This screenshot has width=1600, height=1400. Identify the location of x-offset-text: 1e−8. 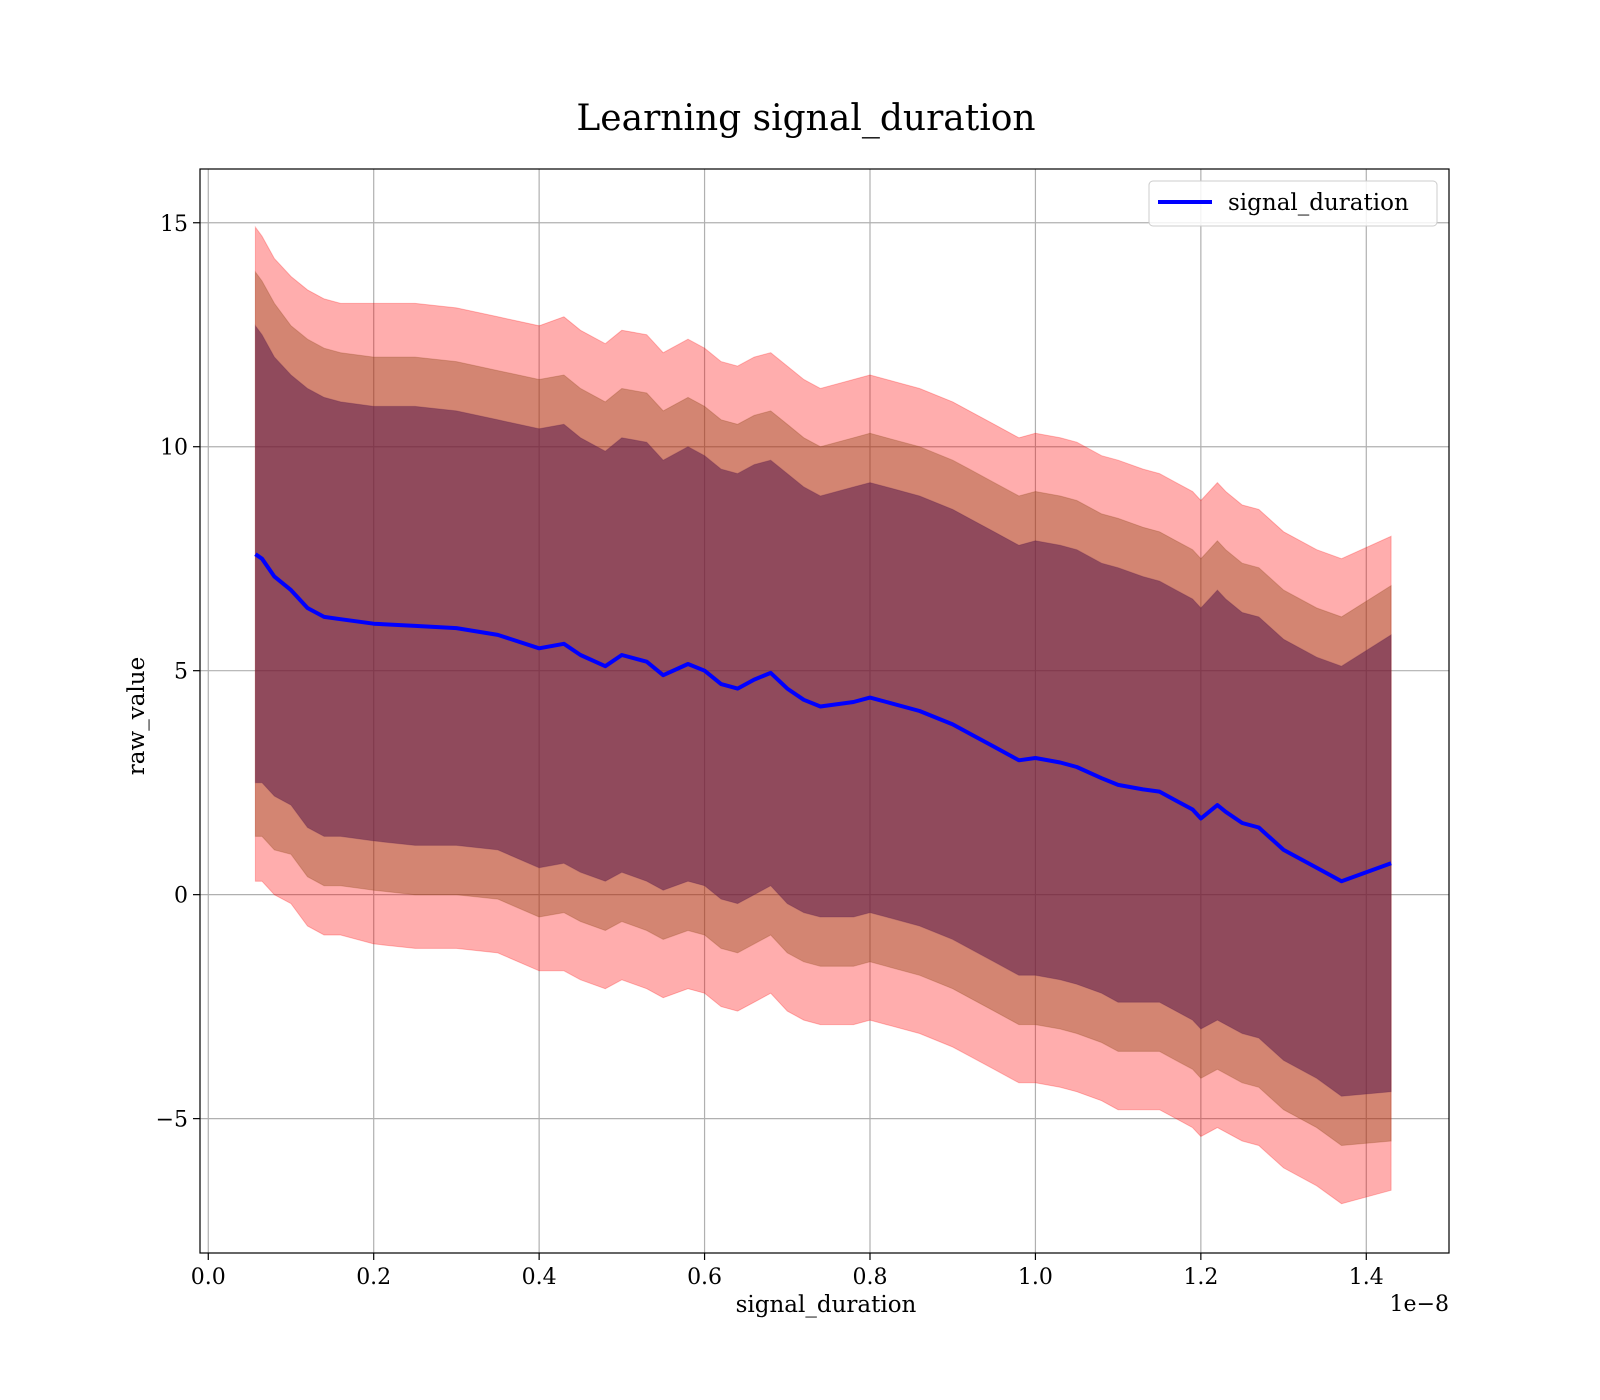
(1419, 1304).